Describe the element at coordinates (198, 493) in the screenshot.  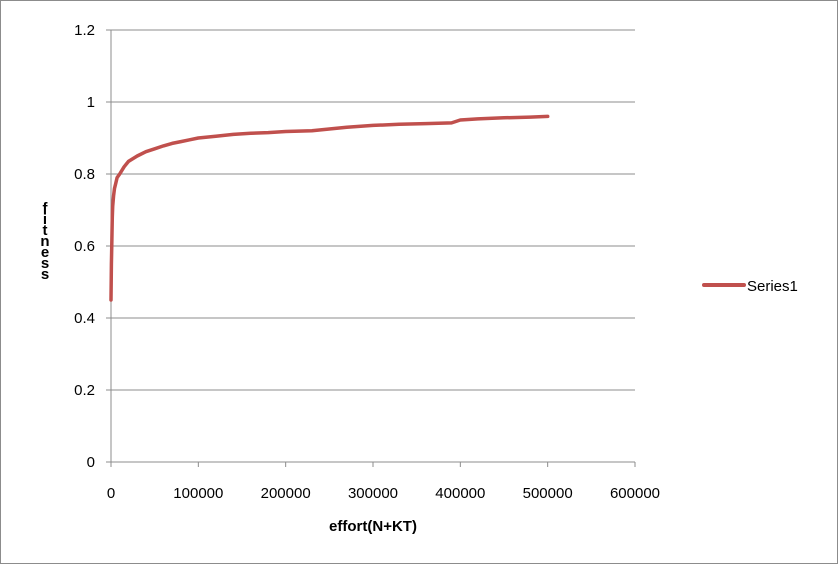
I see `x-tick-label: 100000` at that location.